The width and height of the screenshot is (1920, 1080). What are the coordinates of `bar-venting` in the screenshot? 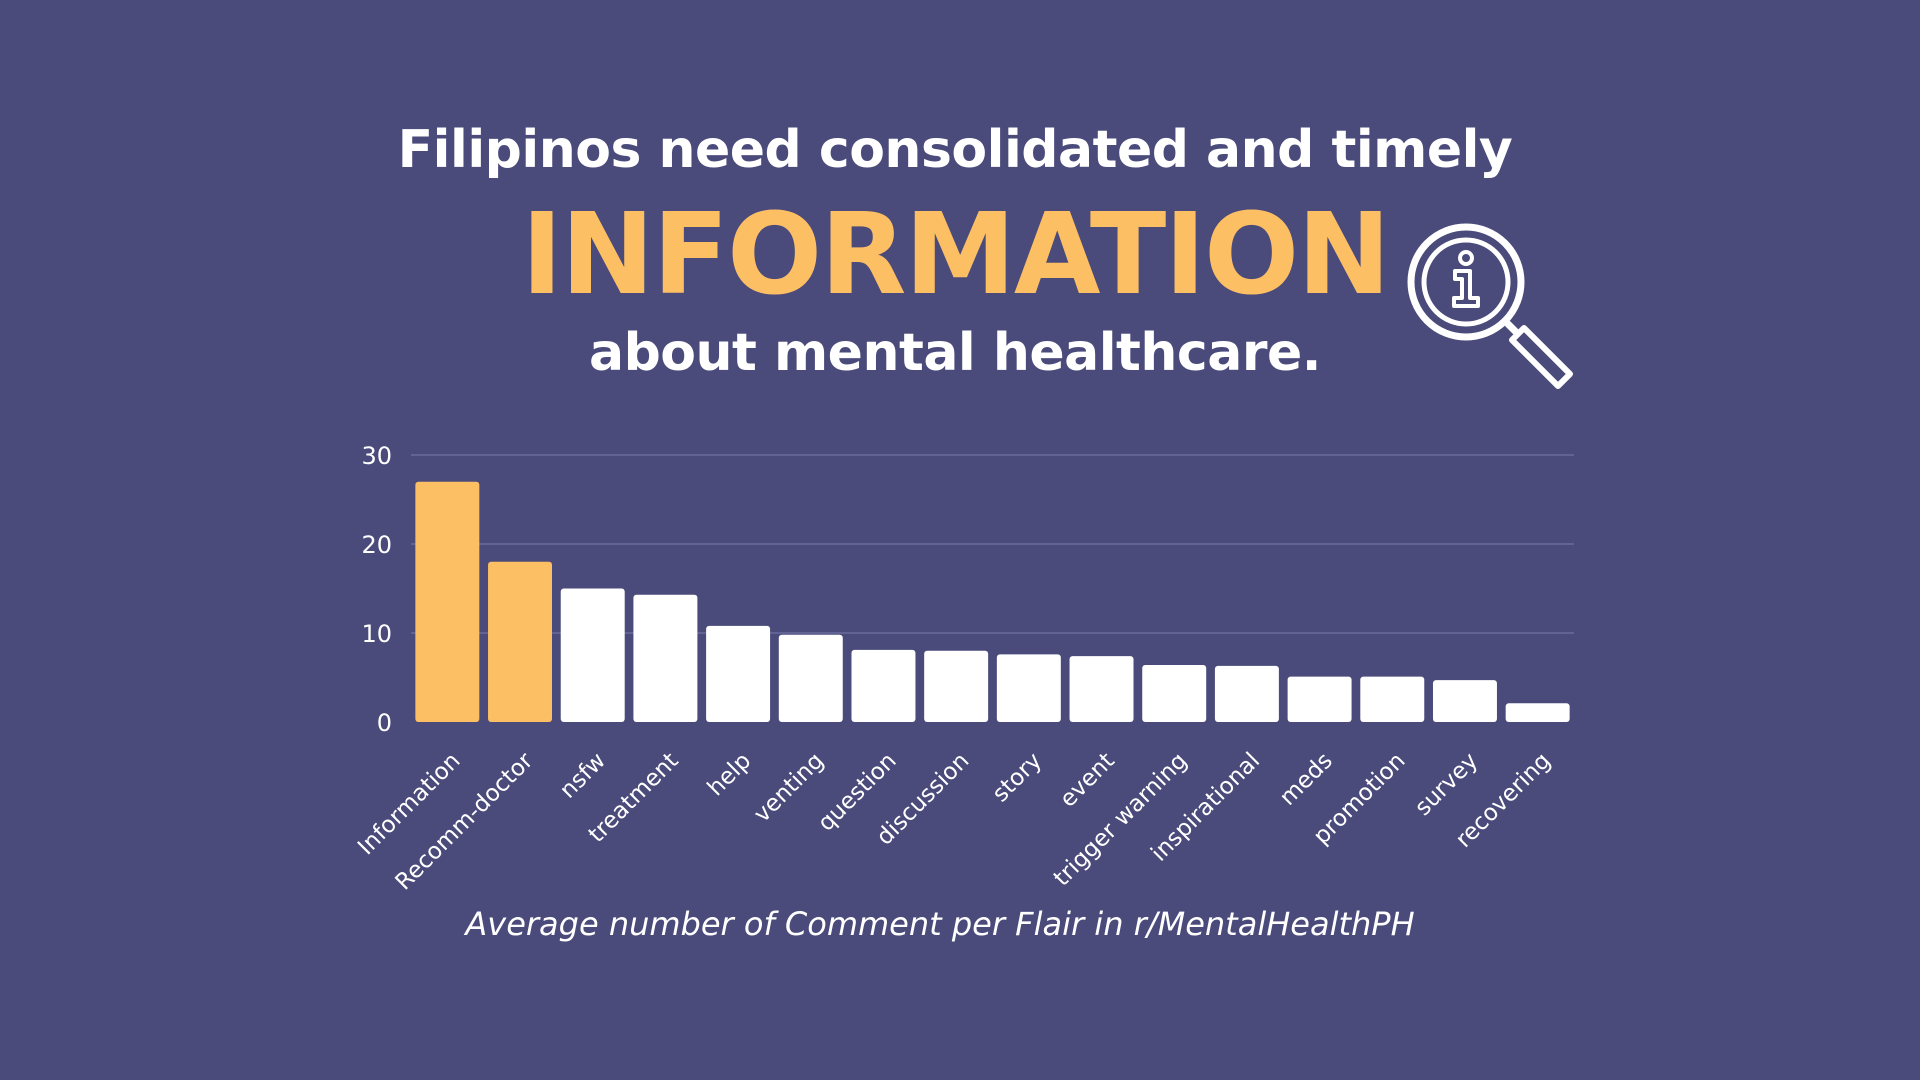 It's located at (810, 678).